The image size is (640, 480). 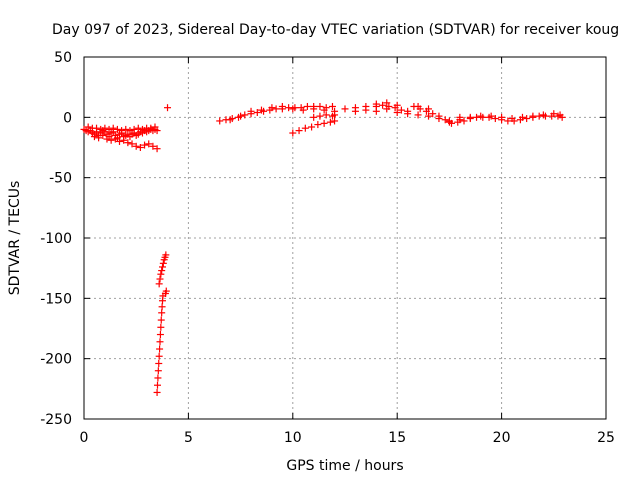 I want to click on x-tick-label: 25, so click(x=606, y=438).